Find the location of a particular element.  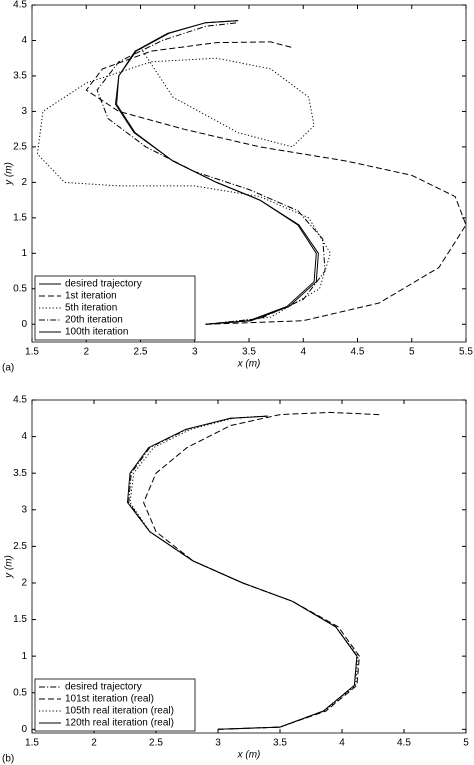

panel-label: (a) is located at coordinates (8, 368).